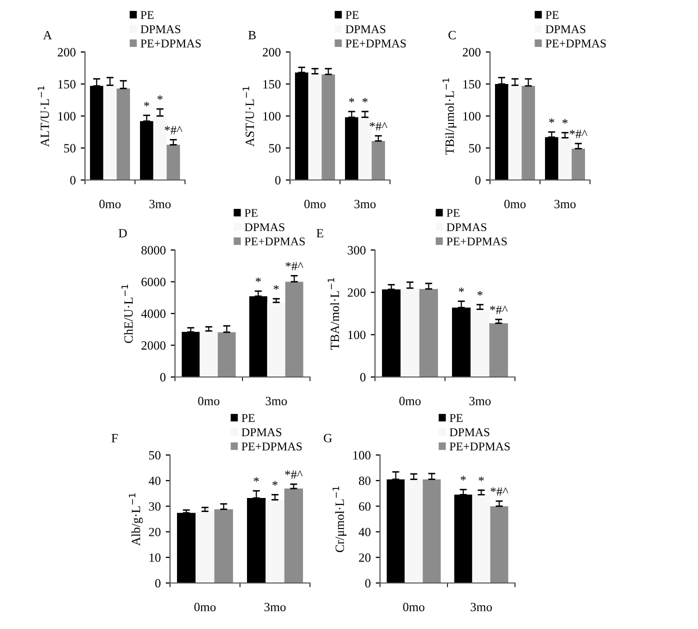 The image size is (698, 629). What do you see at coordinates (328, 438) in the screenshot?
I see `chart-title: G` at bounding box center [328, 438].